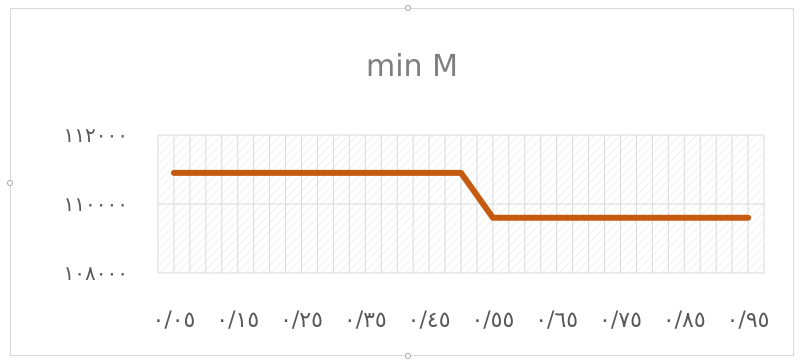 The image size is (803, 362). I want to click on x-tick-label: ٠/٩٥, so click(748, 320).